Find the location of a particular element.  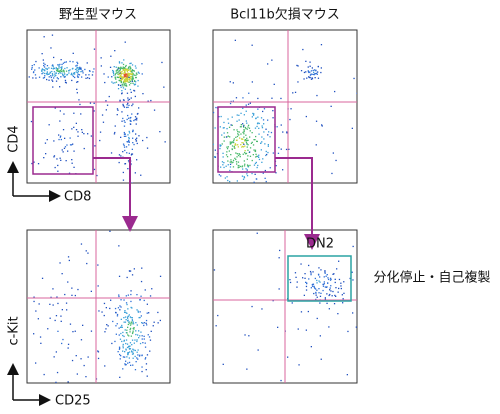

axis-label: CD25 is located at coordinates (73, 401).